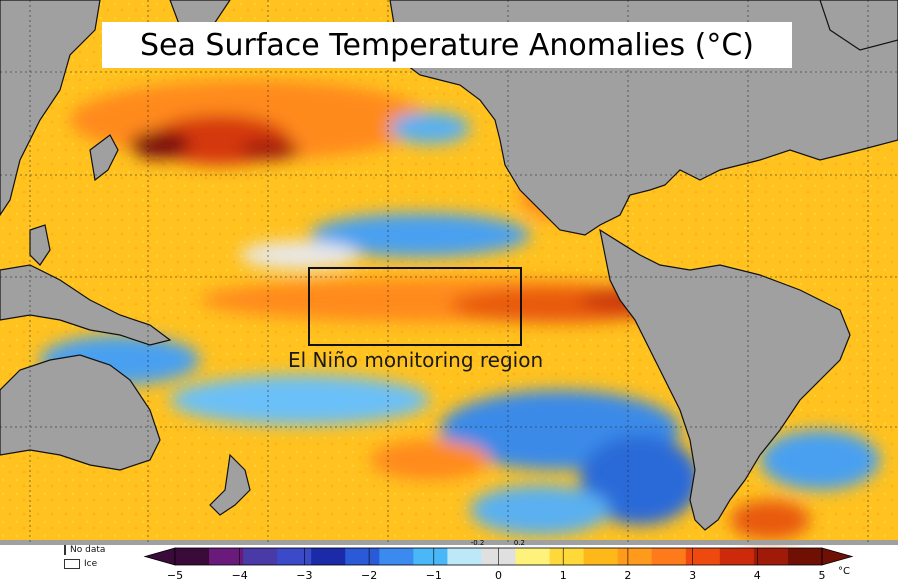 The width and height of the screenshot is (898, 584). Describe the element at coordinates (519, 543) in the screenshot. I see `colorbar-small-tick-label: 0.2` at that location.